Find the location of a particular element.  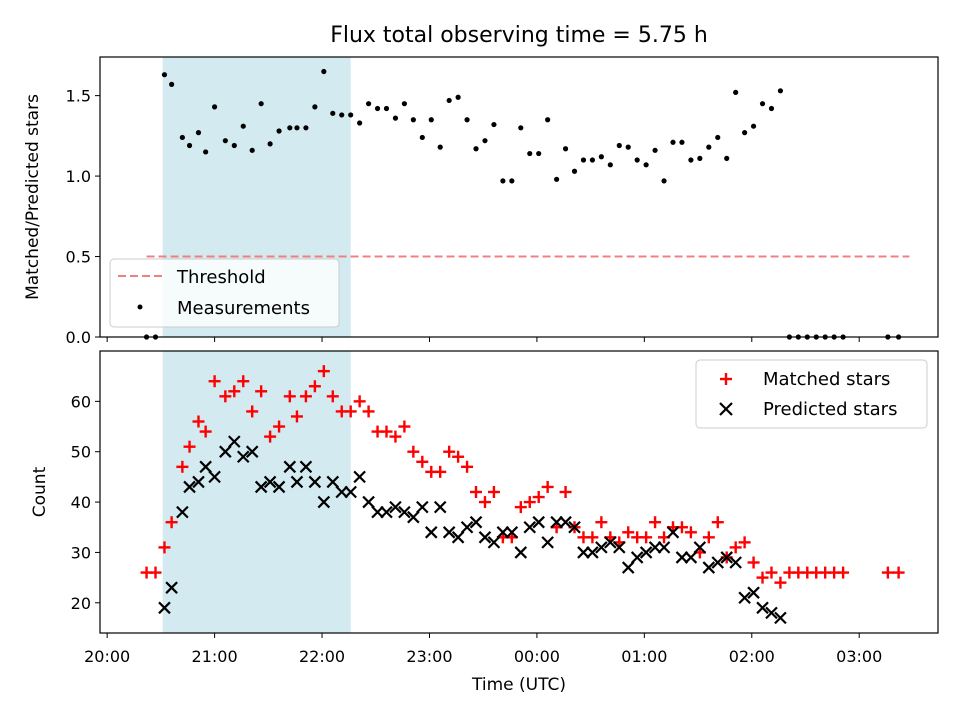

y-tick-label-count: 20 is located at coordinates (81, 603).